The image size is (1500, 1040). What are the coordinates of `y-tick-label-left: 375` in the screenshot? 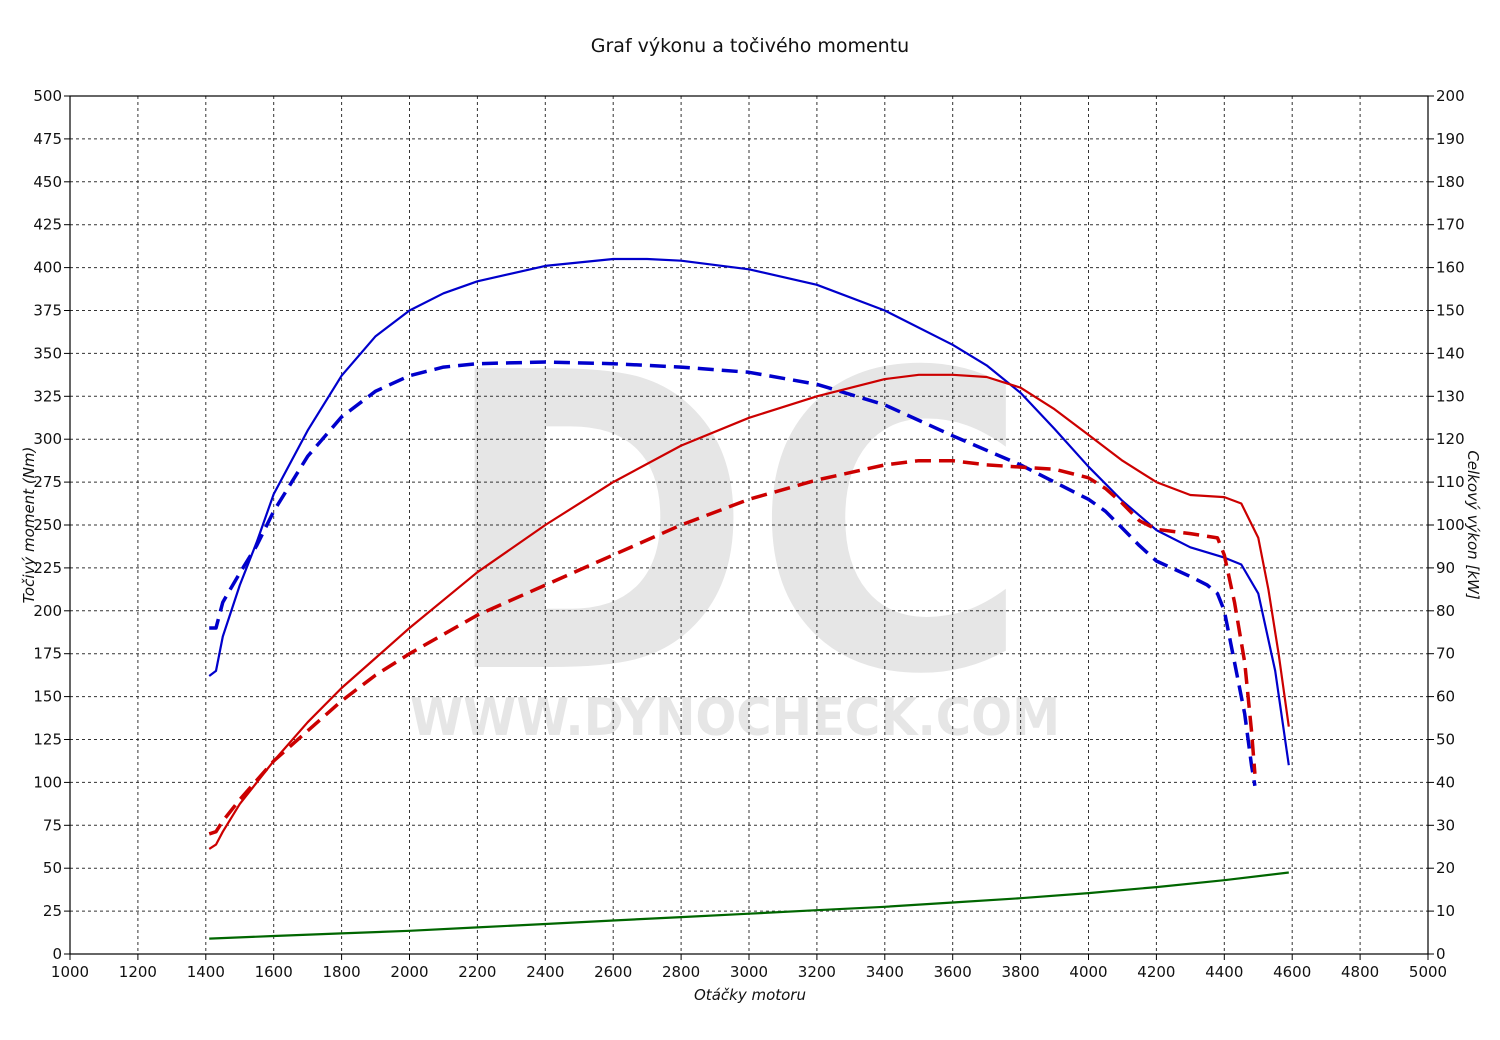 It's located at (47, 311).